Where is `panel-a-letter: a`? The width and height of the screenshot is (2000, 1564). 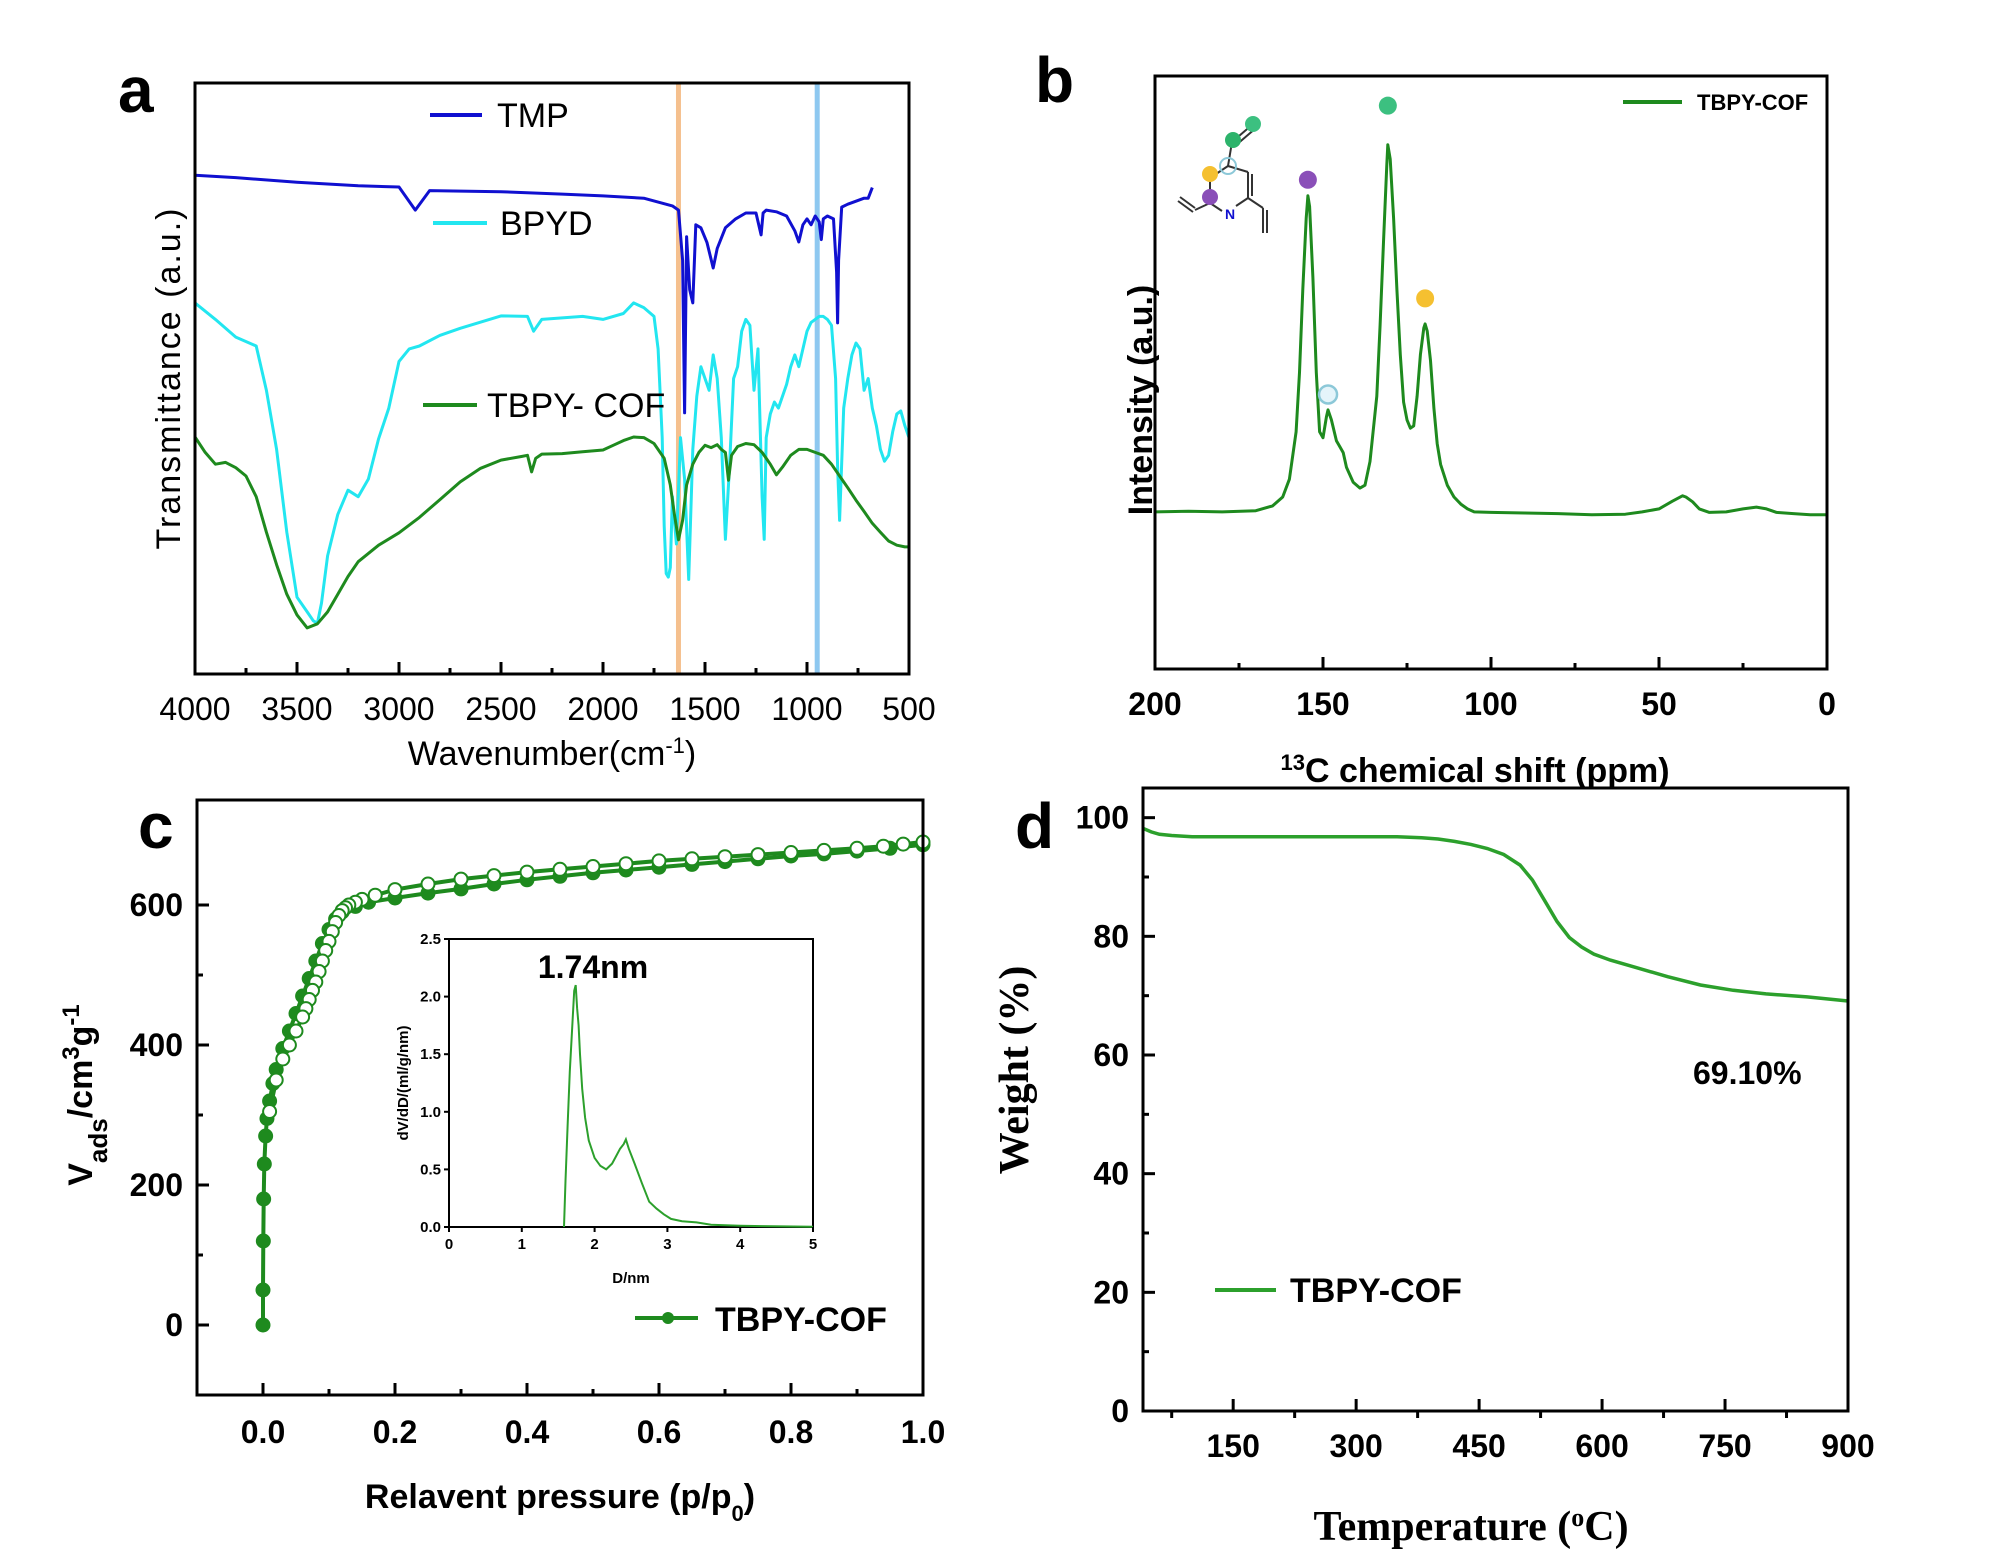 panel-a-letter: a is located at coordinates (136, 90).